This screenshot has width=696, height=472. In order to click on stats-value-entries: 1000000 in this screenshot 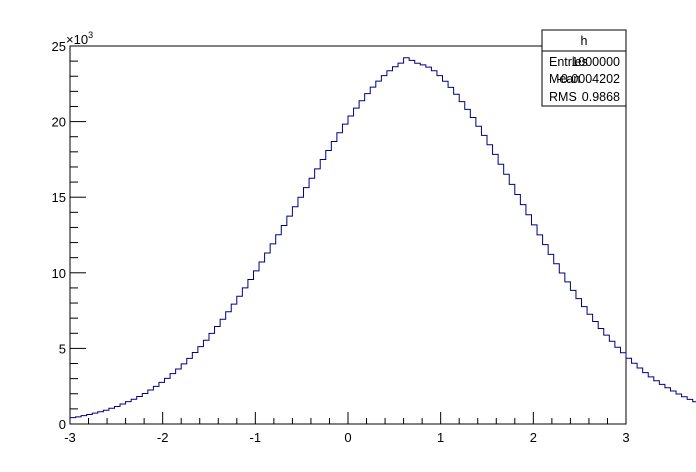, I will do `click(595, 62)`.